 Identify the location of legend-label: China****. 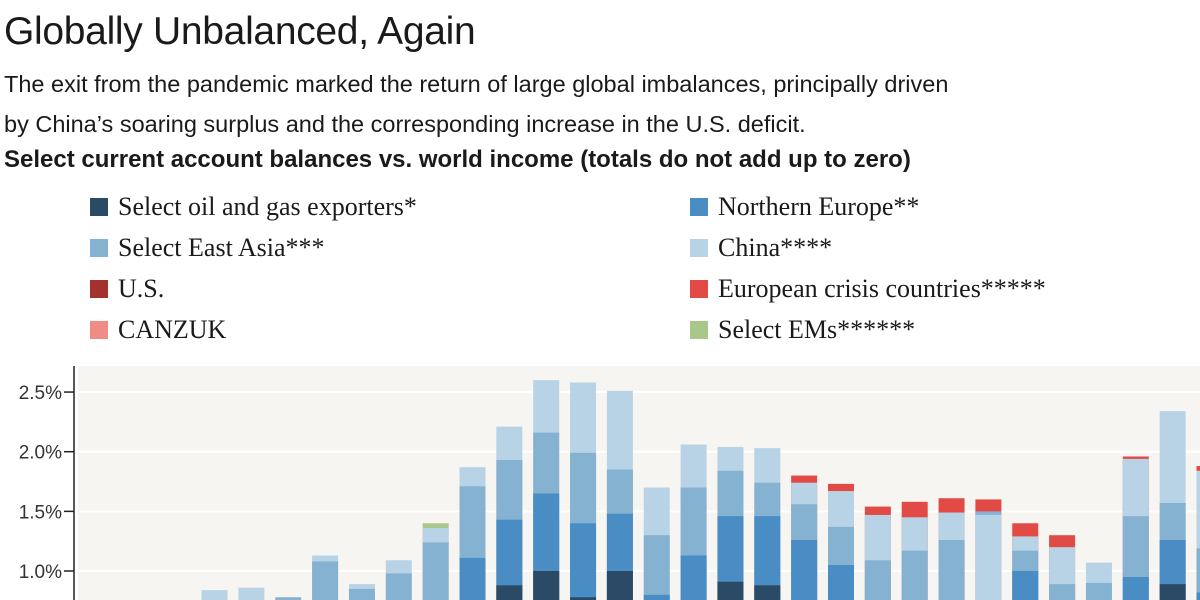
(775, 247).